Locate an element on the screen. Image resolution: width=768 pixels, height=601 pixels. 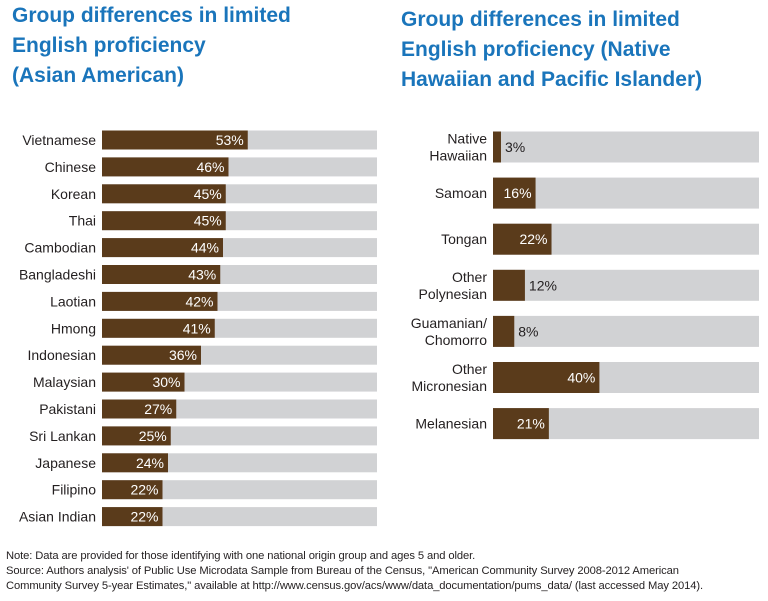
bar-vietnamese is located at coordinates (175, 140).